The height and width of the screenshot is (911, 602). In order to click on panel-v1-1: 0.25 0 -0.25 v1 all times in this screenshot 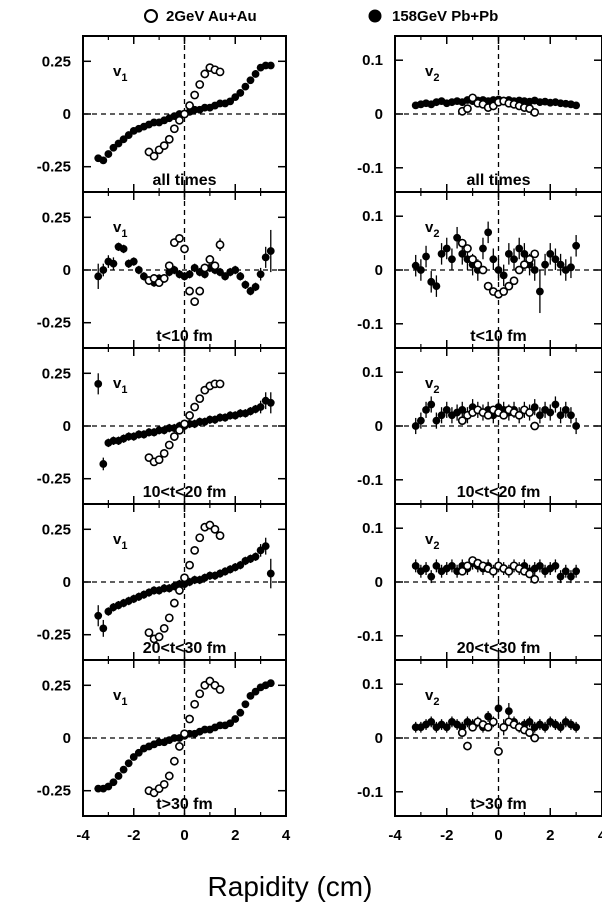, I will do `click(162, 114)`.